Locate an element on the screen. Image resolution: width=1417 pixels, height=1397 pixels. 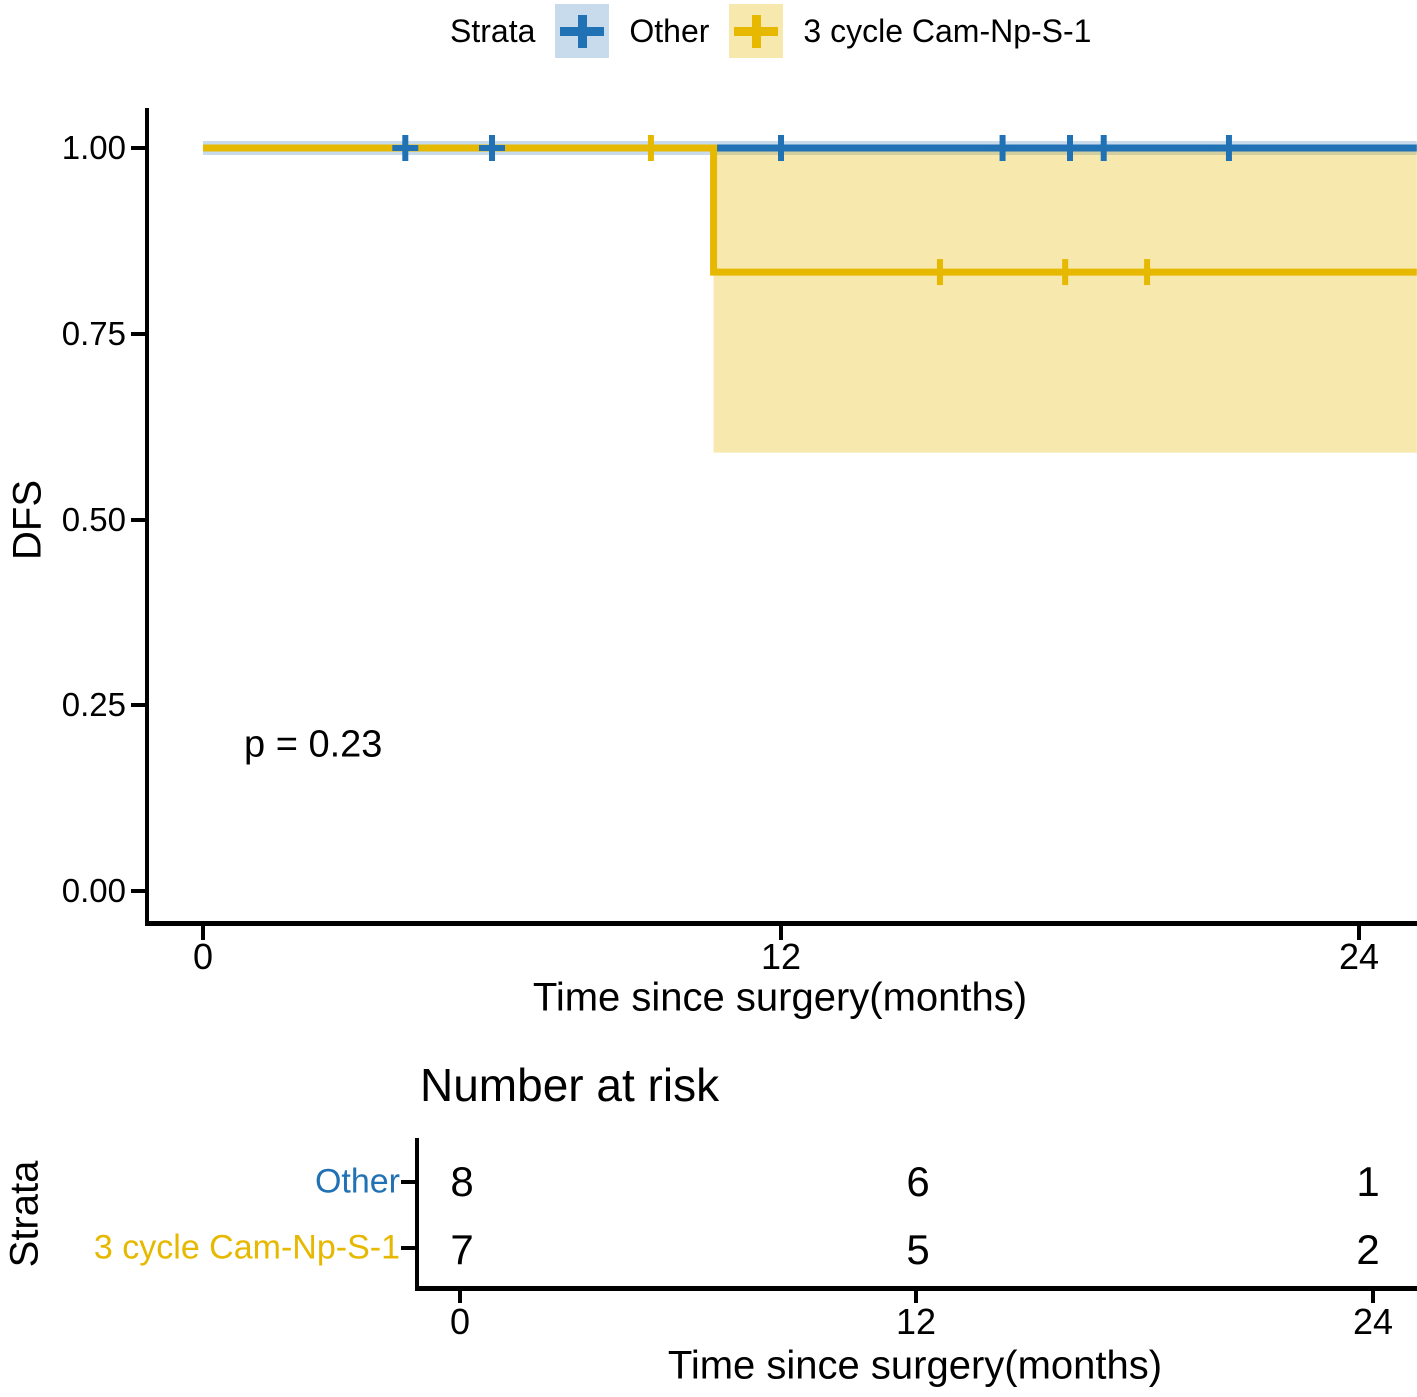
legend-label-cam-np-s-1: 3 cycle Cam-Np-S-1 is located at coordinates (947, 30).